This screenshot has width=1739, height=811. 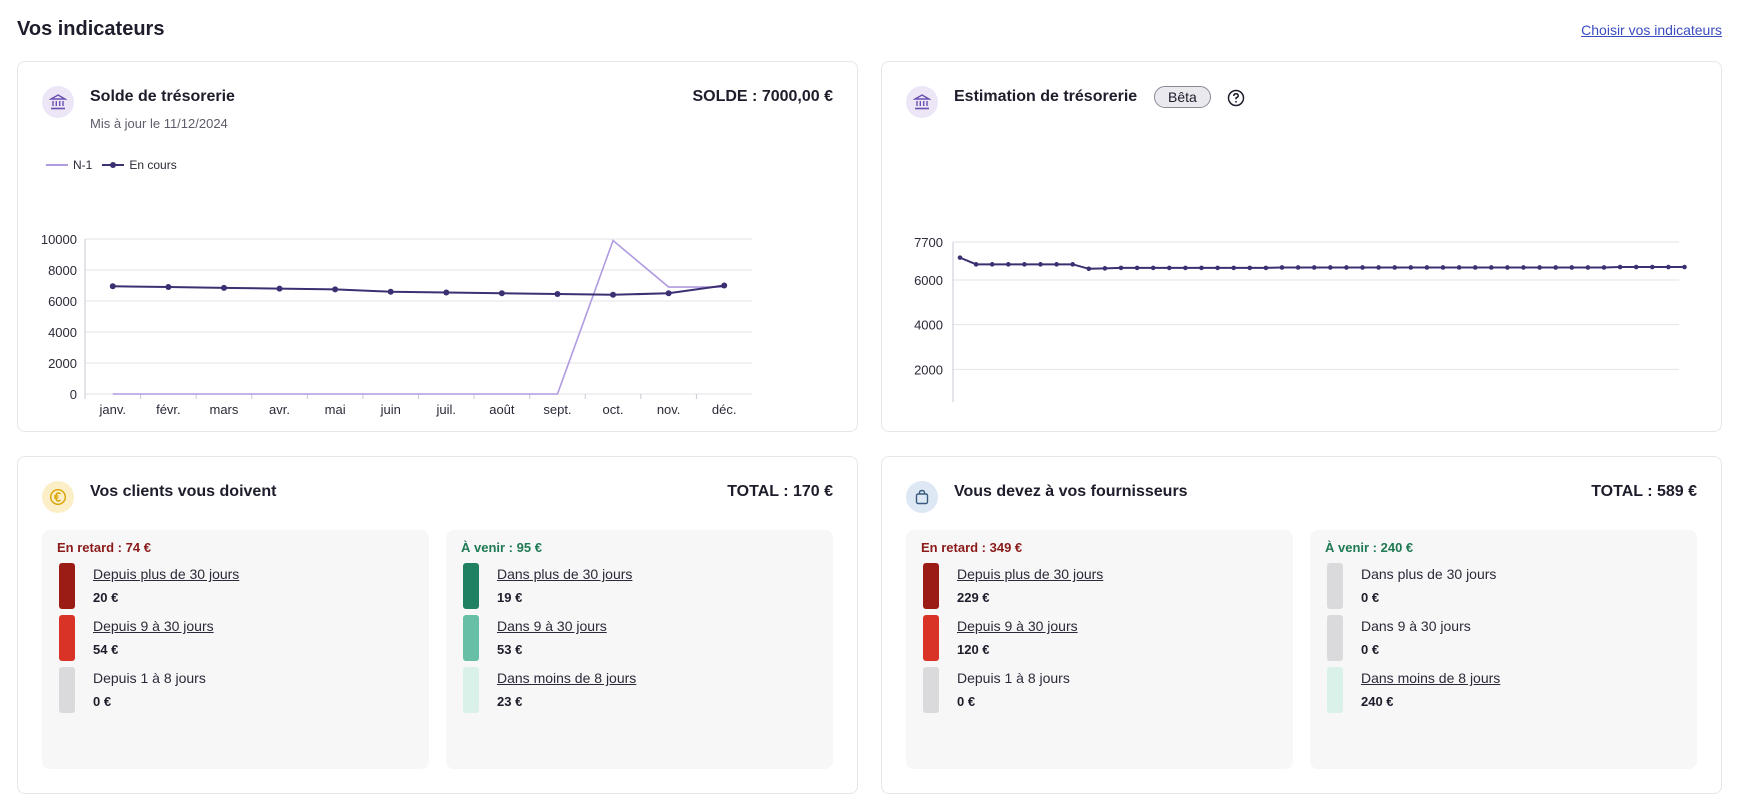 I want to click on aging-amount: 240 €, so click(x=1377, y=701).